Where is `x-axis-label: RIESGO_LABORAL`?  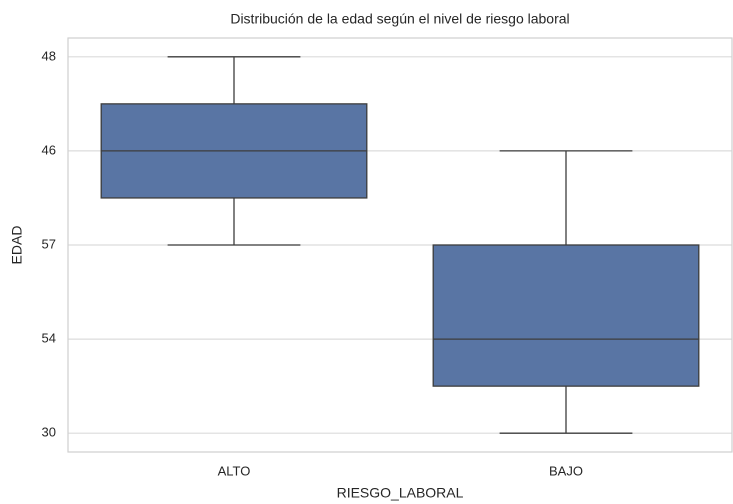
x-axis-label: RIESGO_LABORAL is located at coordinates (400, 493).